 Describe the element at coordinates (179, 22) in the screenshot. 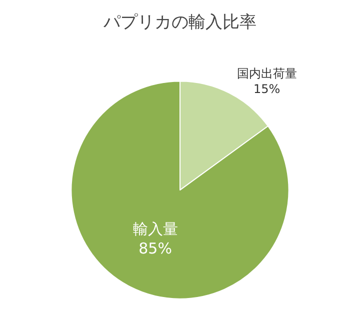

I see `chart-title: パプリカの輸入比率` at that location.